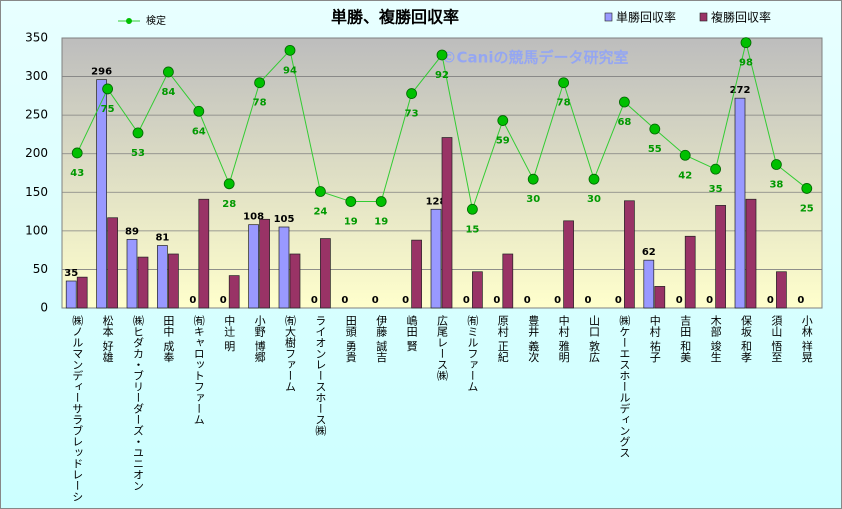 The height and width of the screenshot is (509, 842). Describe the element at coordinates (36, 153) in the screenshot. I see `y-tick-label: 200` at that location.